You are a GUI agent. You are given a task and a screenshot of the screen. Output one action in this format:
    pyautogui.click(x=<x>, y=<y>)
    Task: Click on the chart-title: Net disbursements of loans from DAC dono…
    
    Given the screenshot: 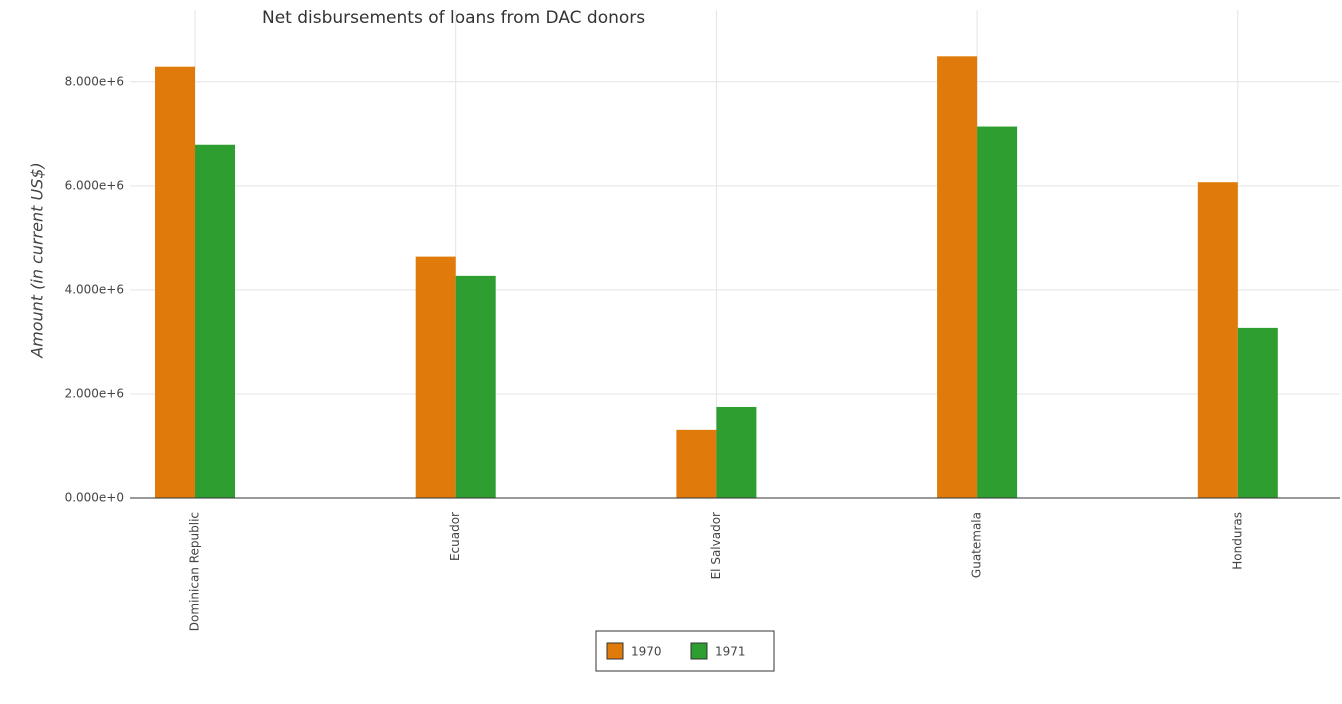 What is the action you would take?
    pyautogui.click(x=453, y=18)
    